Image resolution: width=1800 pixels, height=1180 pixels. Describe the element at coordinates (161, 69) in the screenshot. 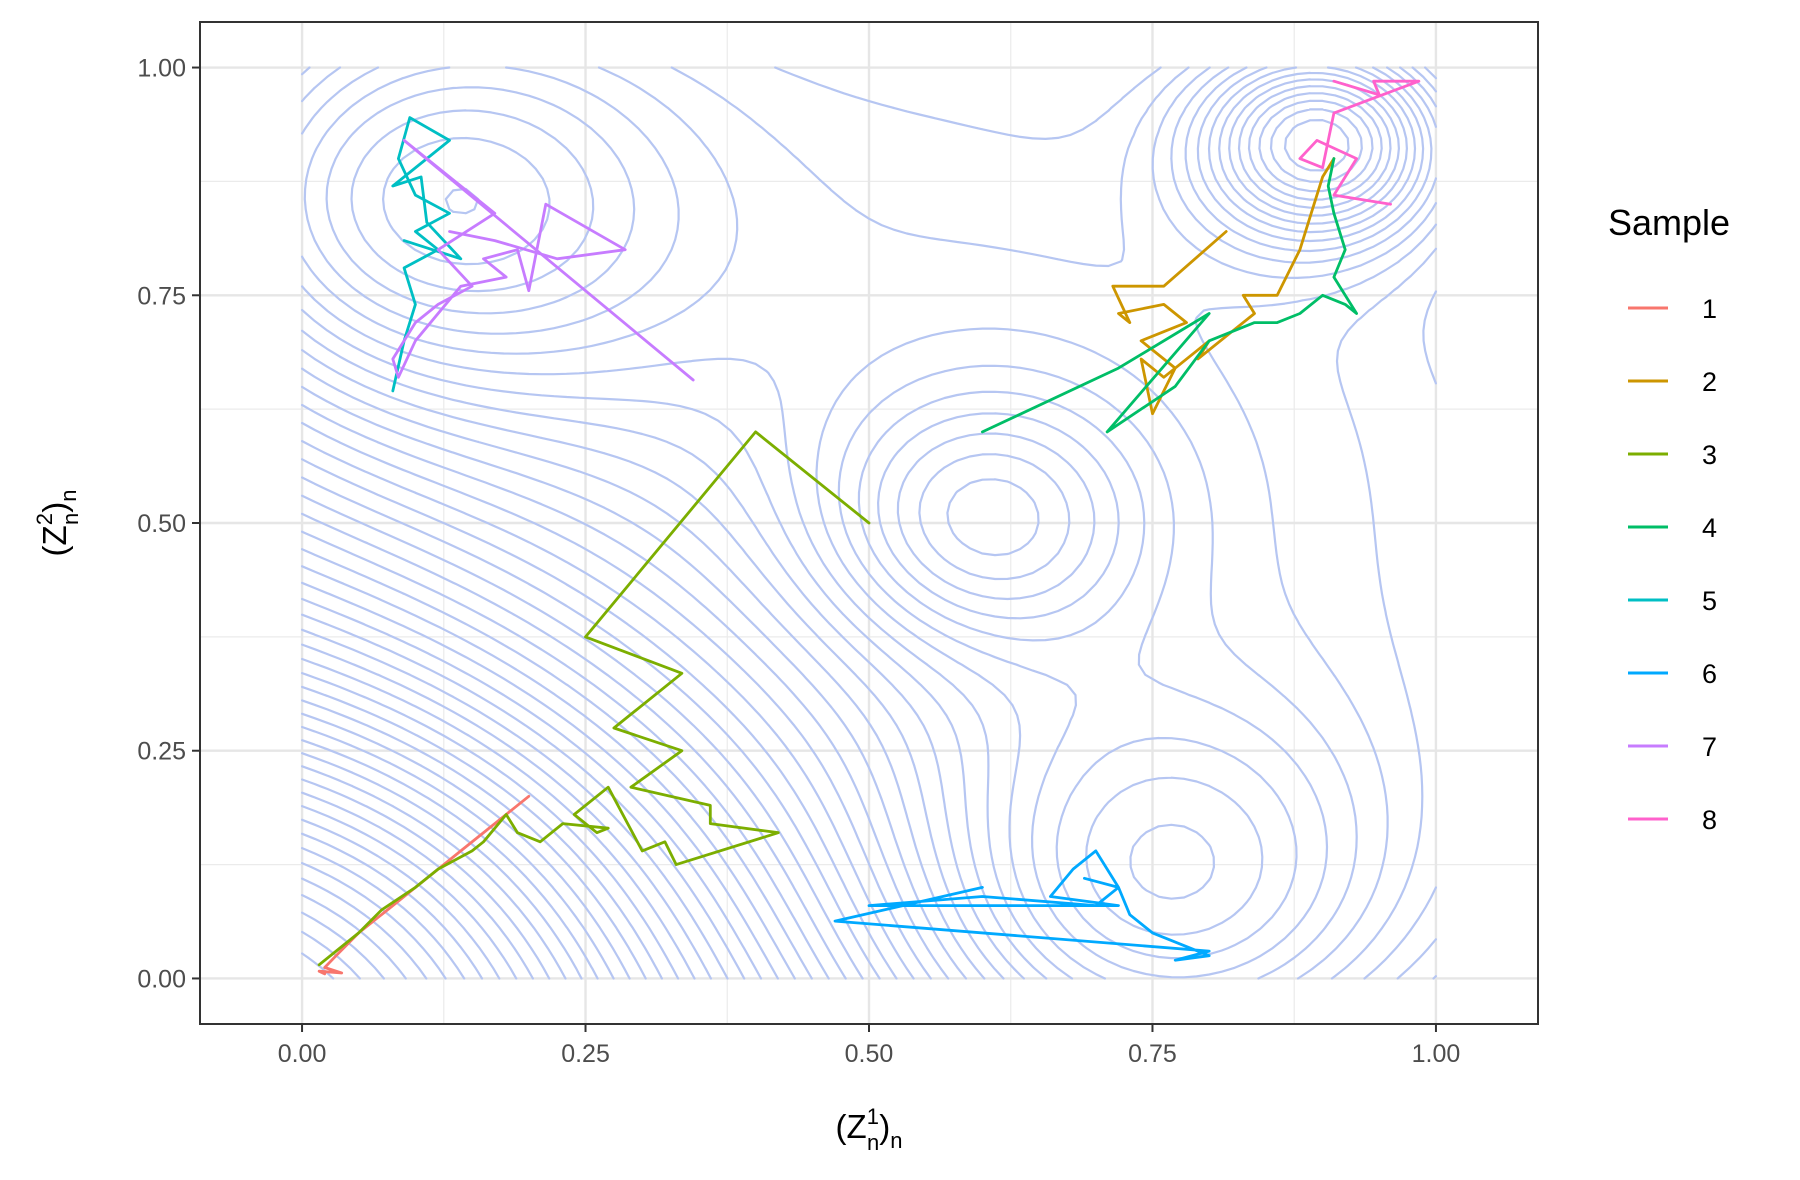

I see `y-tick-label: 1.00` at that location.